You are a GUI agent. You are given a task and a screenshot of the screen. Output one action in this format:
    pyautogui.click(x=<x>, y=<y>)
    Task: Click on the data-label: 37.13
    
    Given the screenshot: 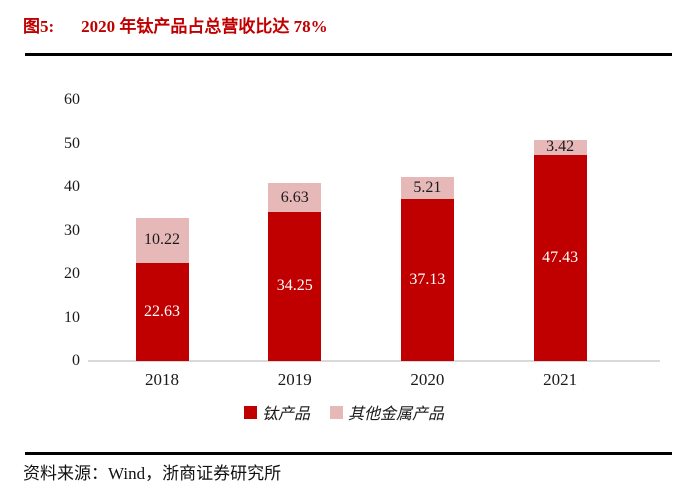 What is the action you would take?
    pyautogui.click(x=427, y=280)
    